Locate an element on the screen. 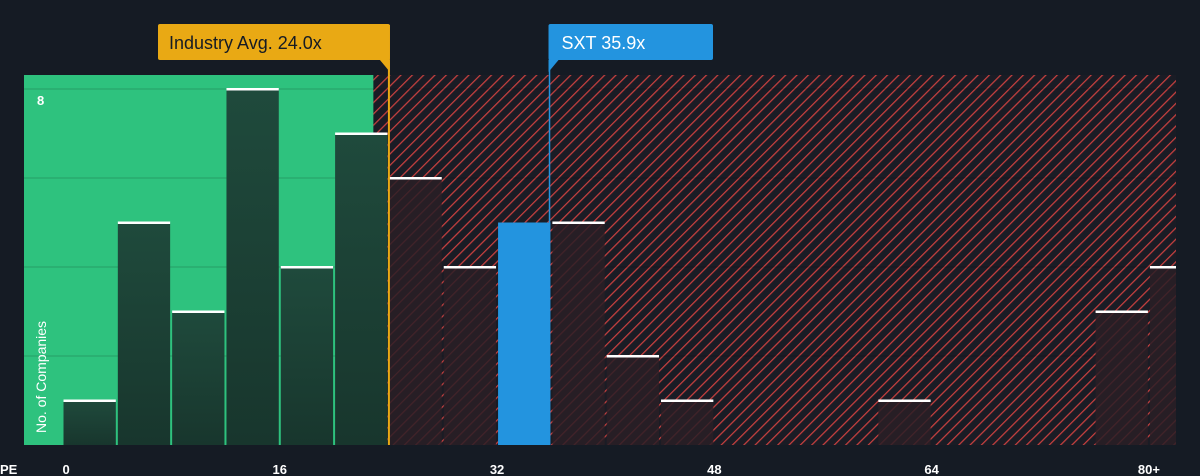 The width and height of the screenshot is (1200, 476). highlighted-bar is located at coordinates (524, 333).